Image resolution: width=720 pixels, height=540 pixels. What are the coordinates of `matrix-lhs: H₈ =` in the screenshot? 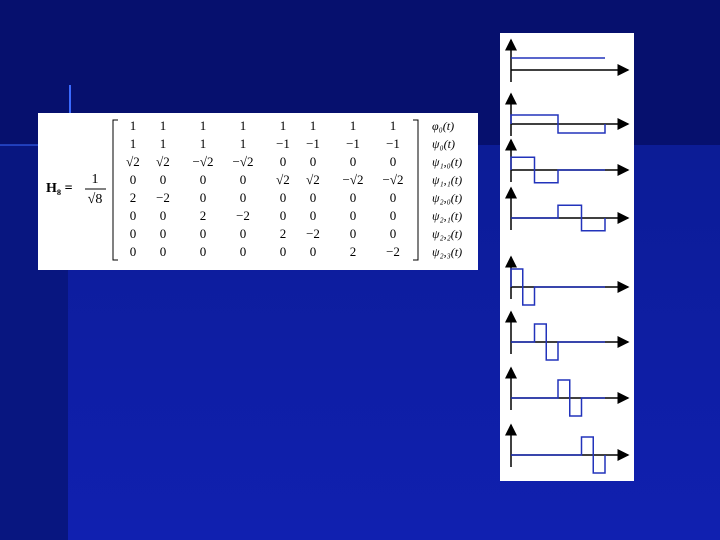 It's located at (59, 188).